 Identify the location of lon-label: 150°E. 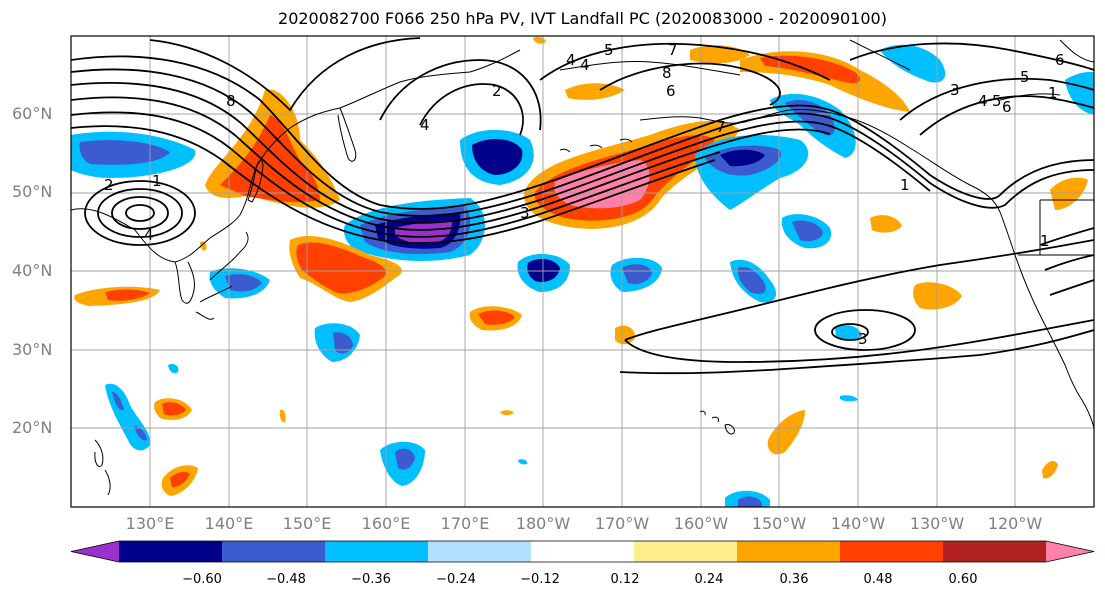
(307, 523).